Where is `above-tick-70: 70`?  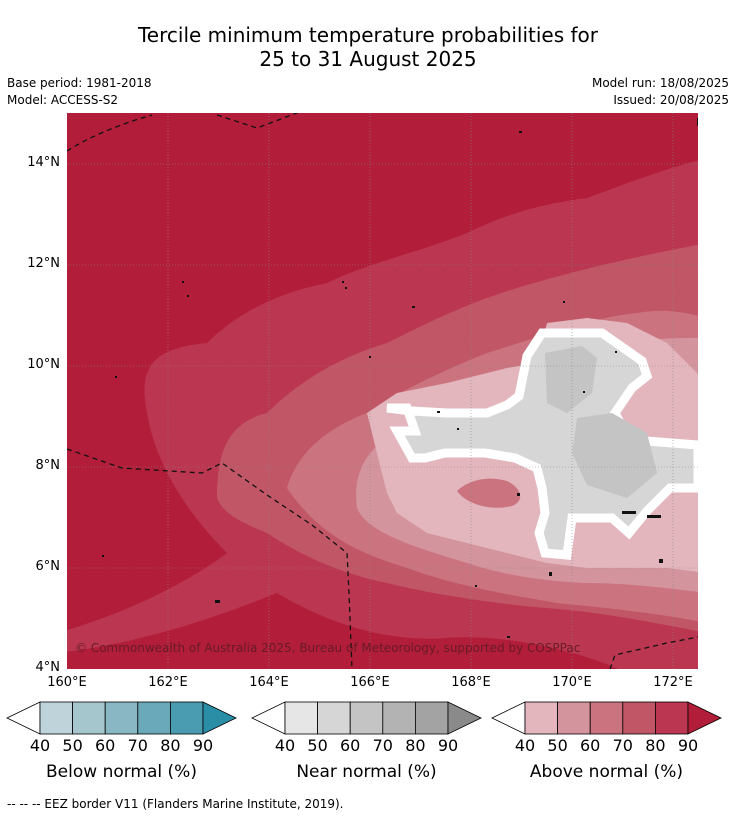
above-tick-70: 70 is located at coordinates (622, 745).